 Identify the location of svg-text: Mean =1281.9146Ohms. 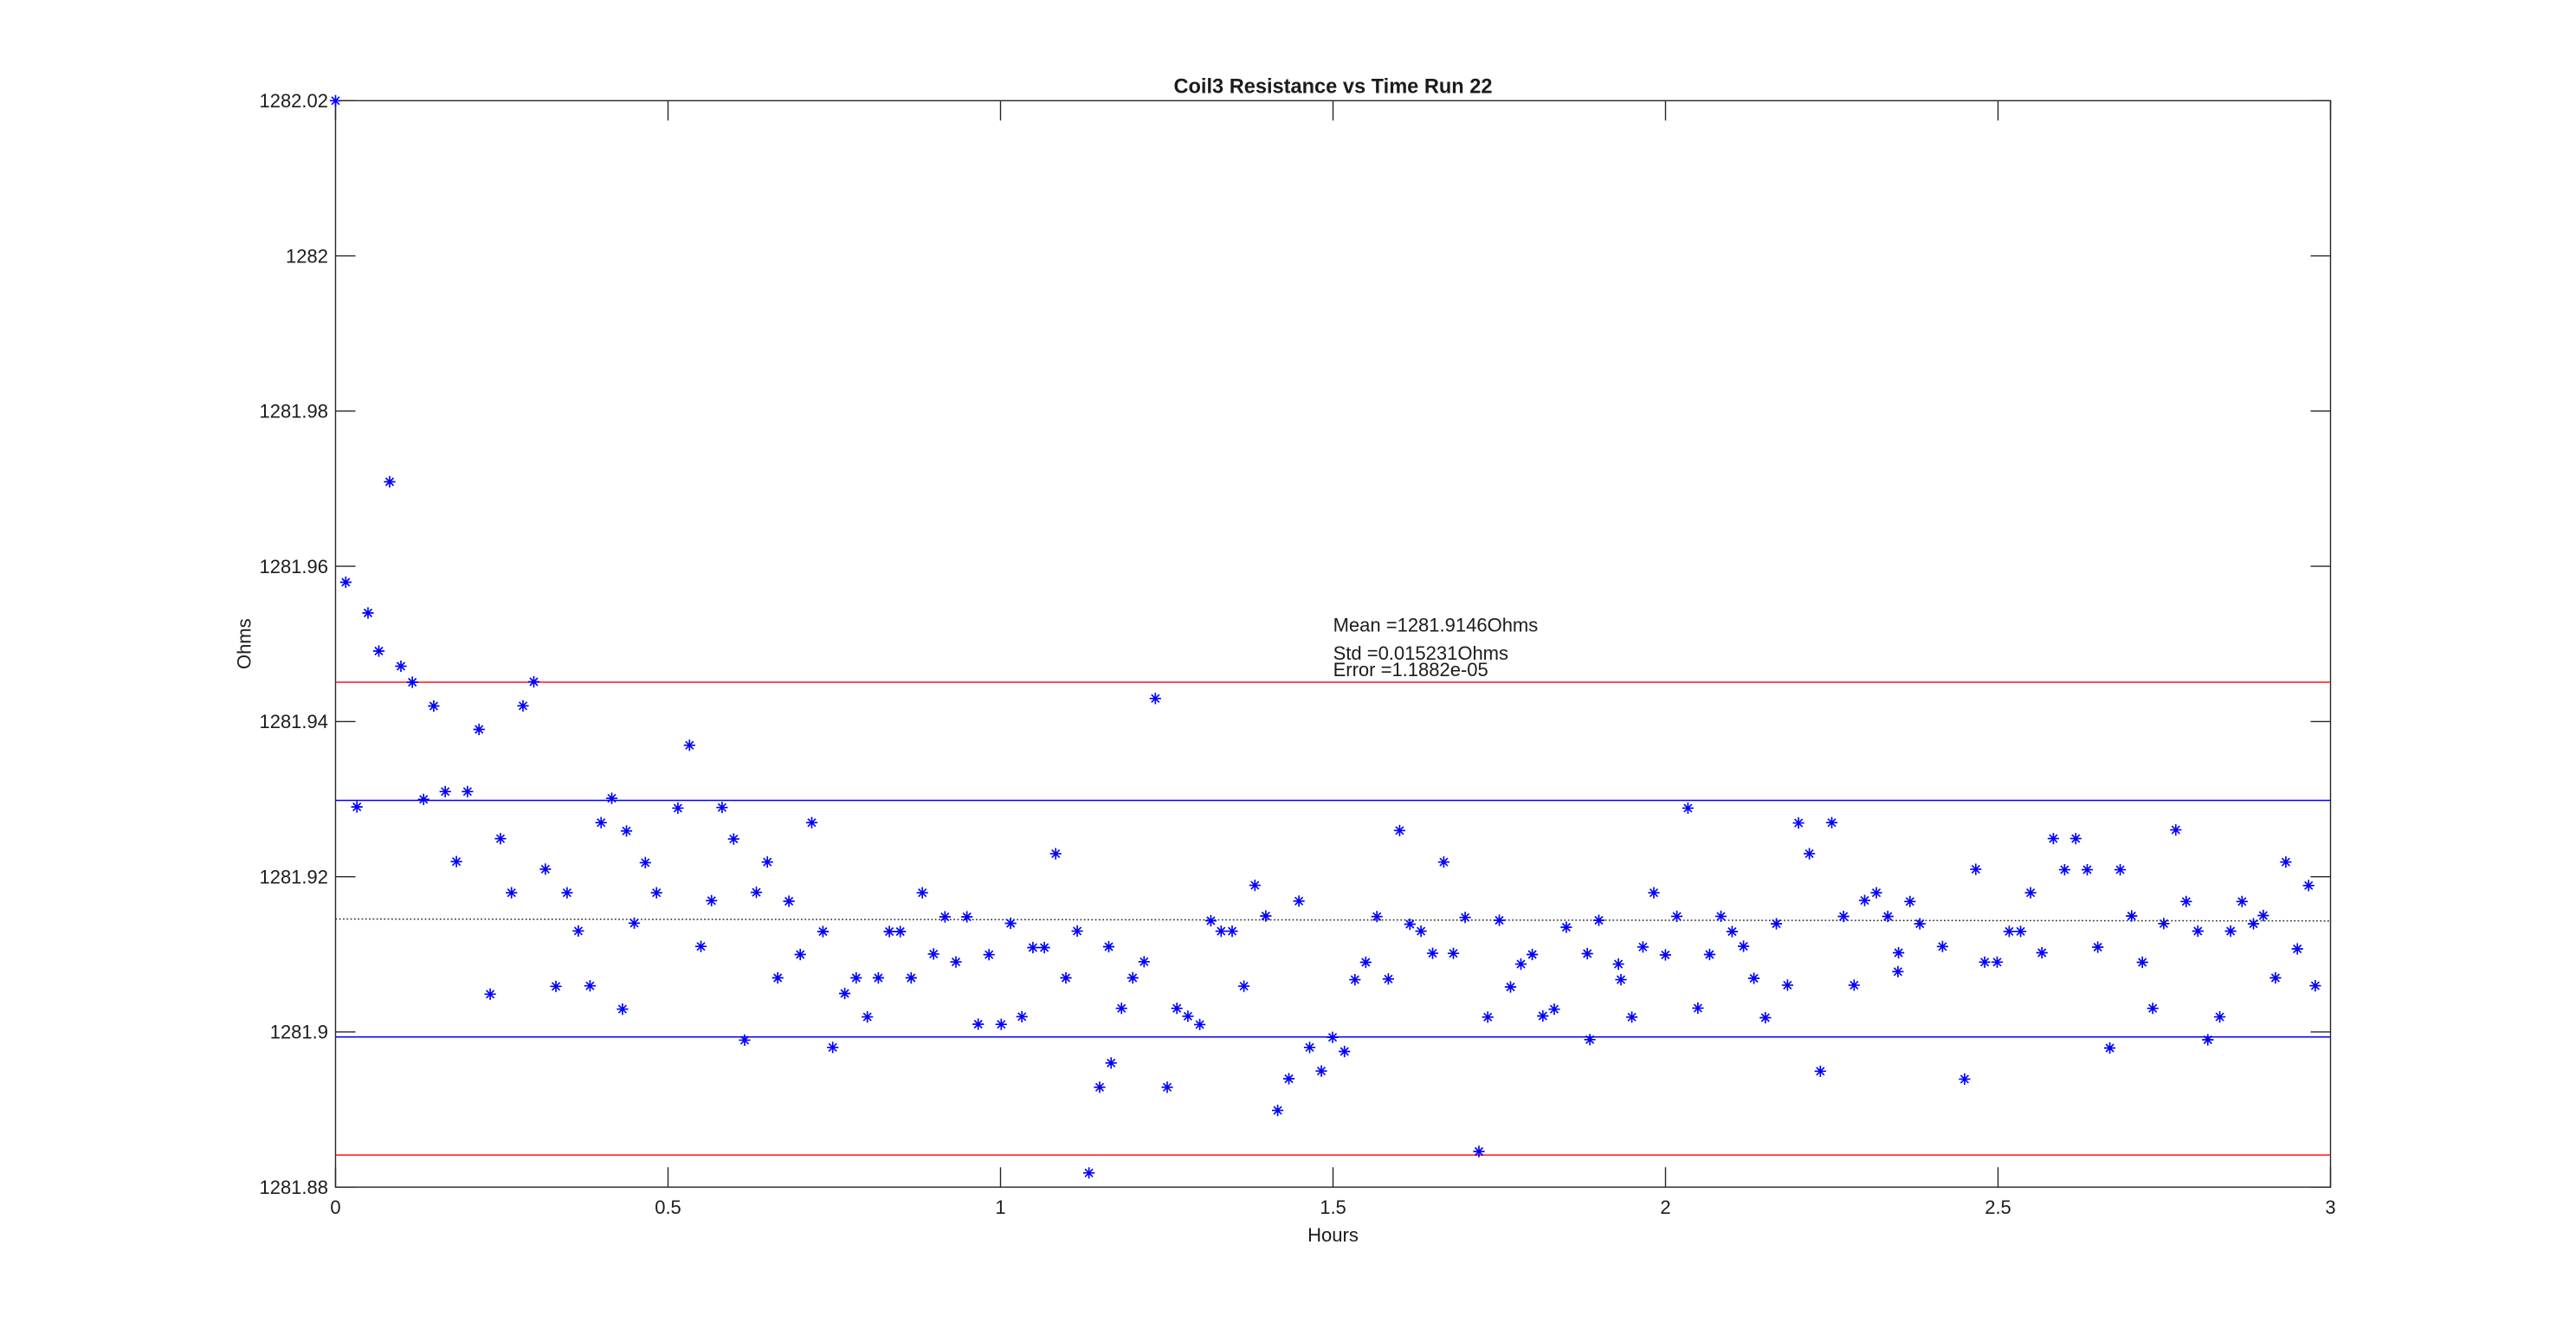
(1436, 625).